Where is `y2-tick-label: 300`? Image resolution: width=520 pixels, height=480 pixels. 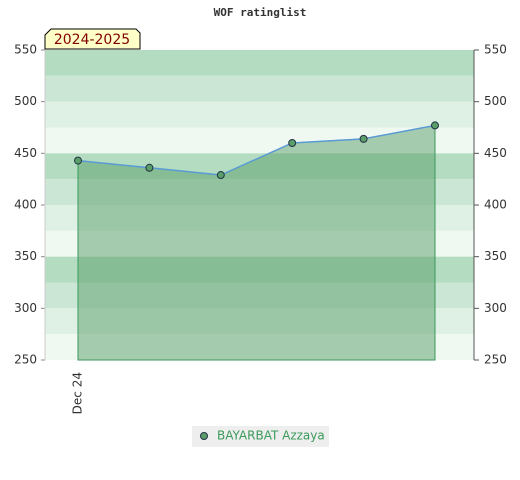 y2-tick-label: 300 is located at coordinates (495, 308).